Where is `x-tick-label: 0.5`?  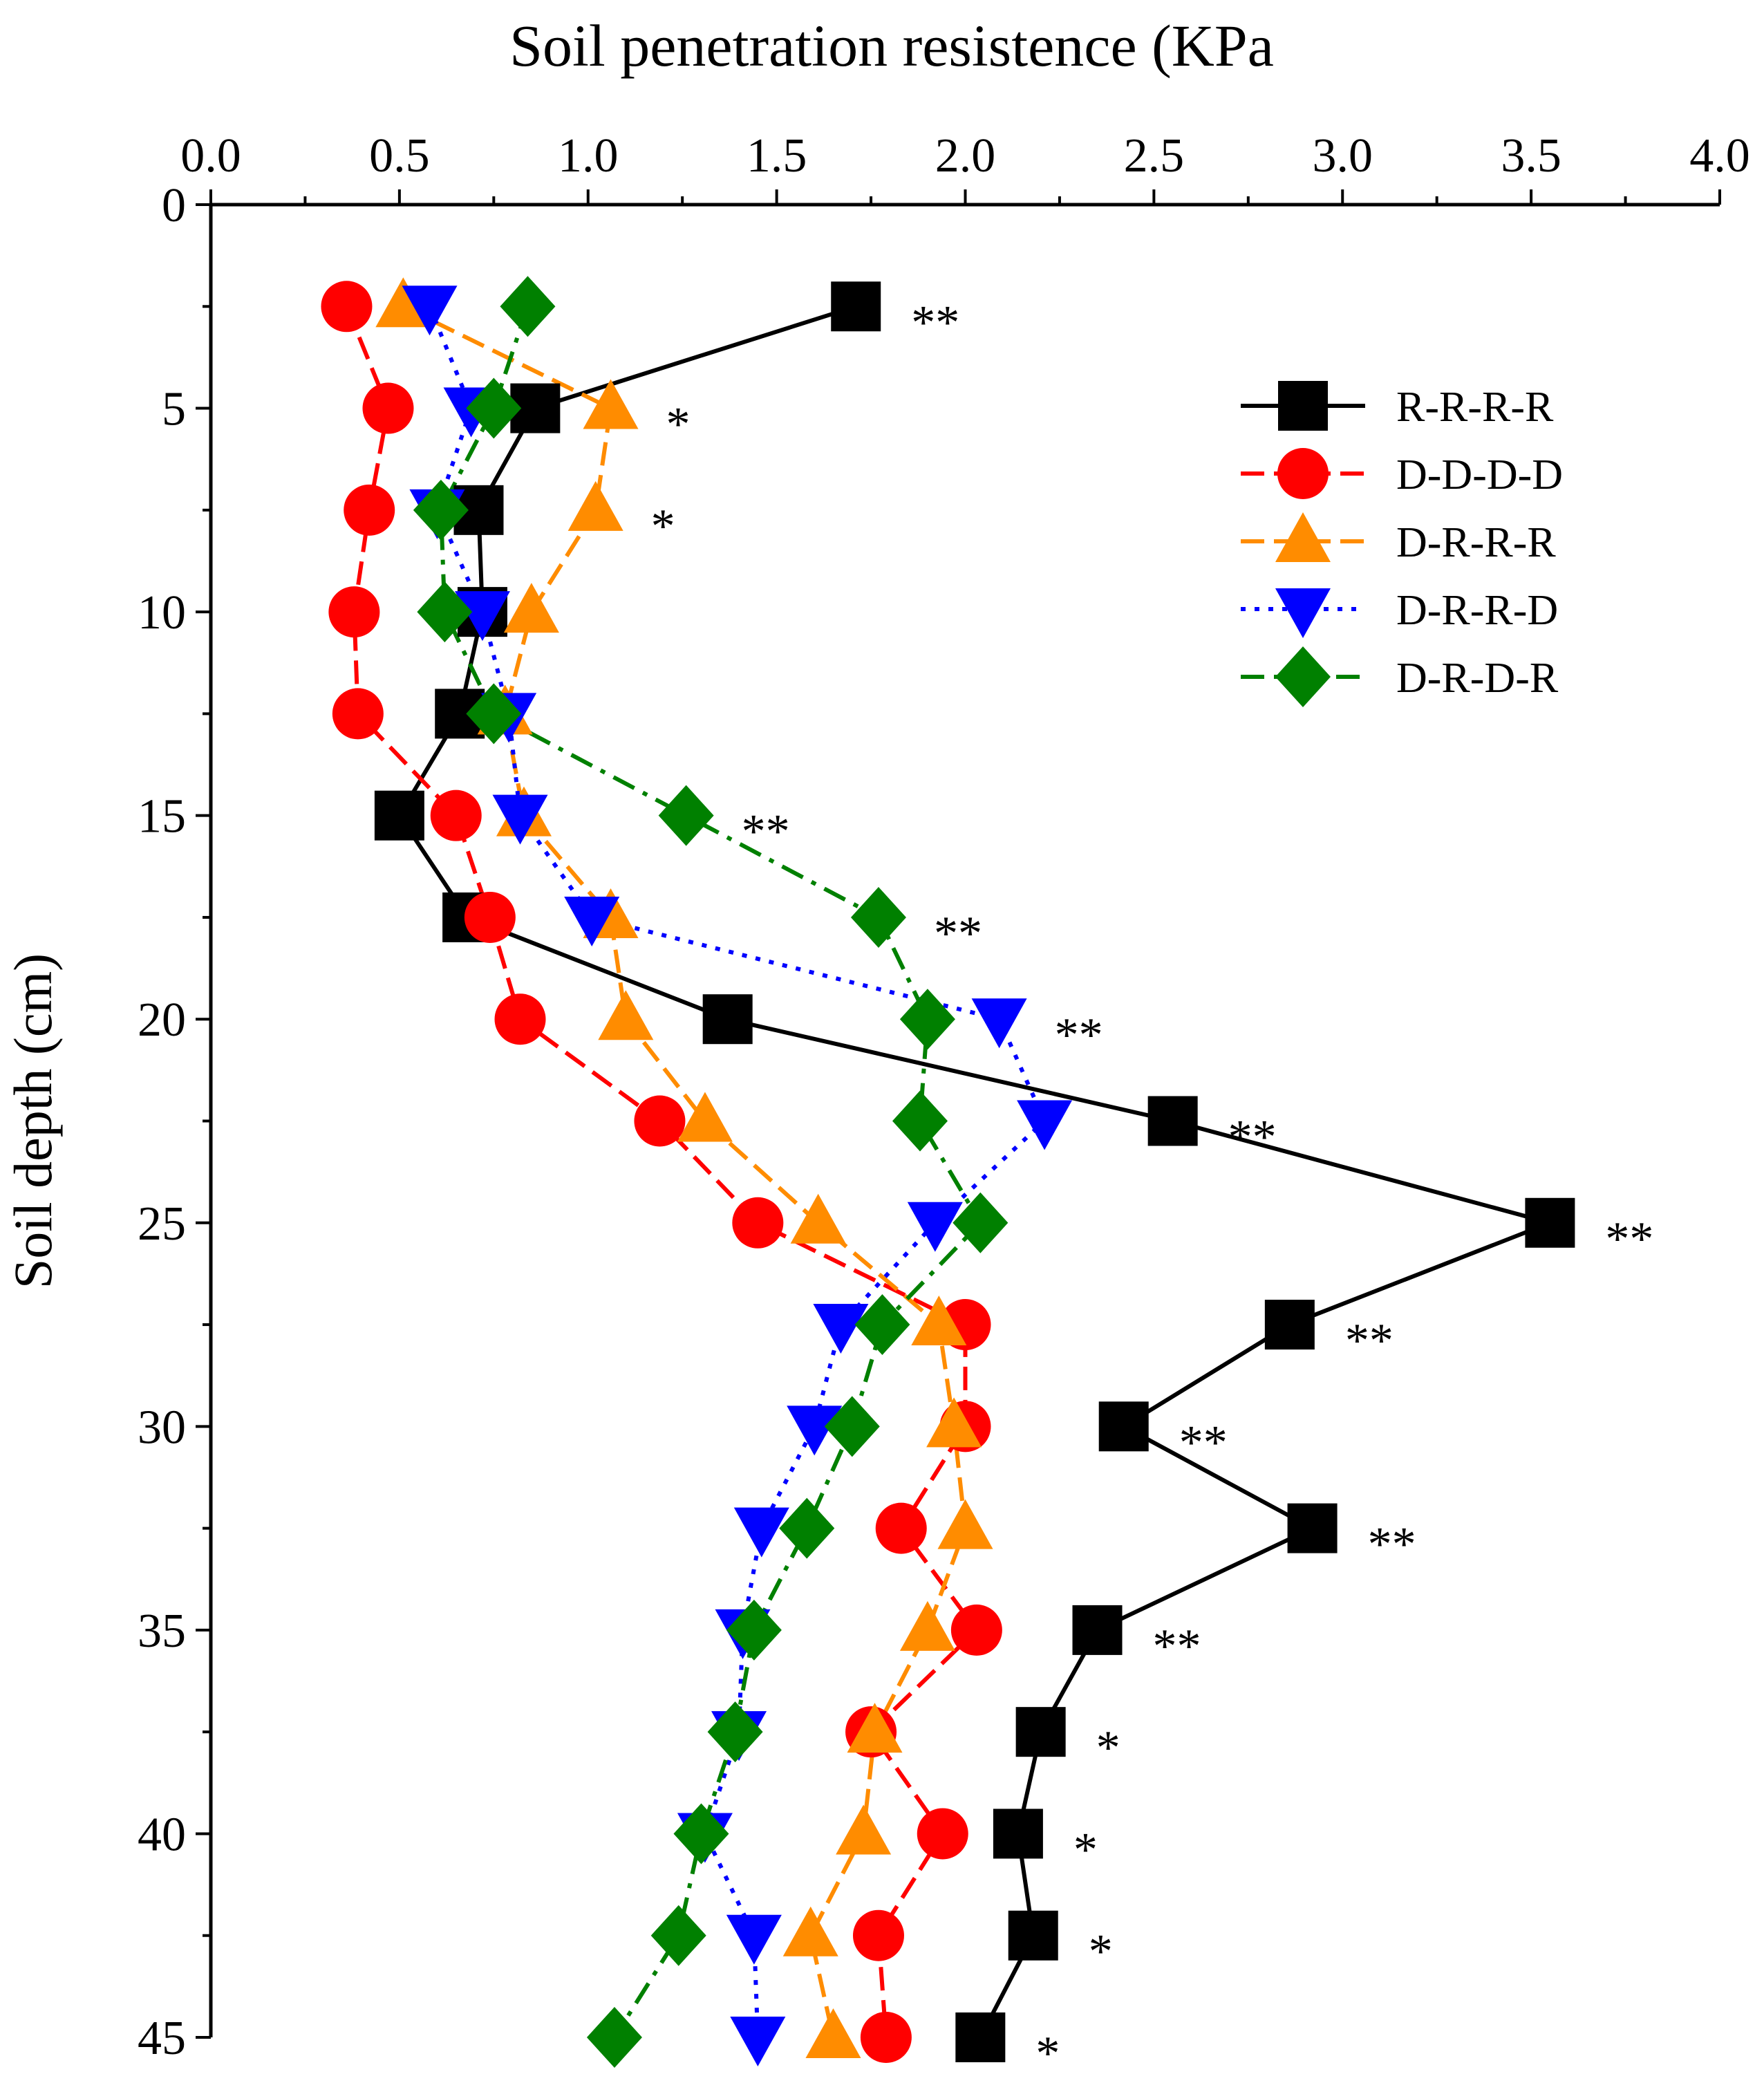 x-tick-label: 0.5 is located at coordinates (399, 156).